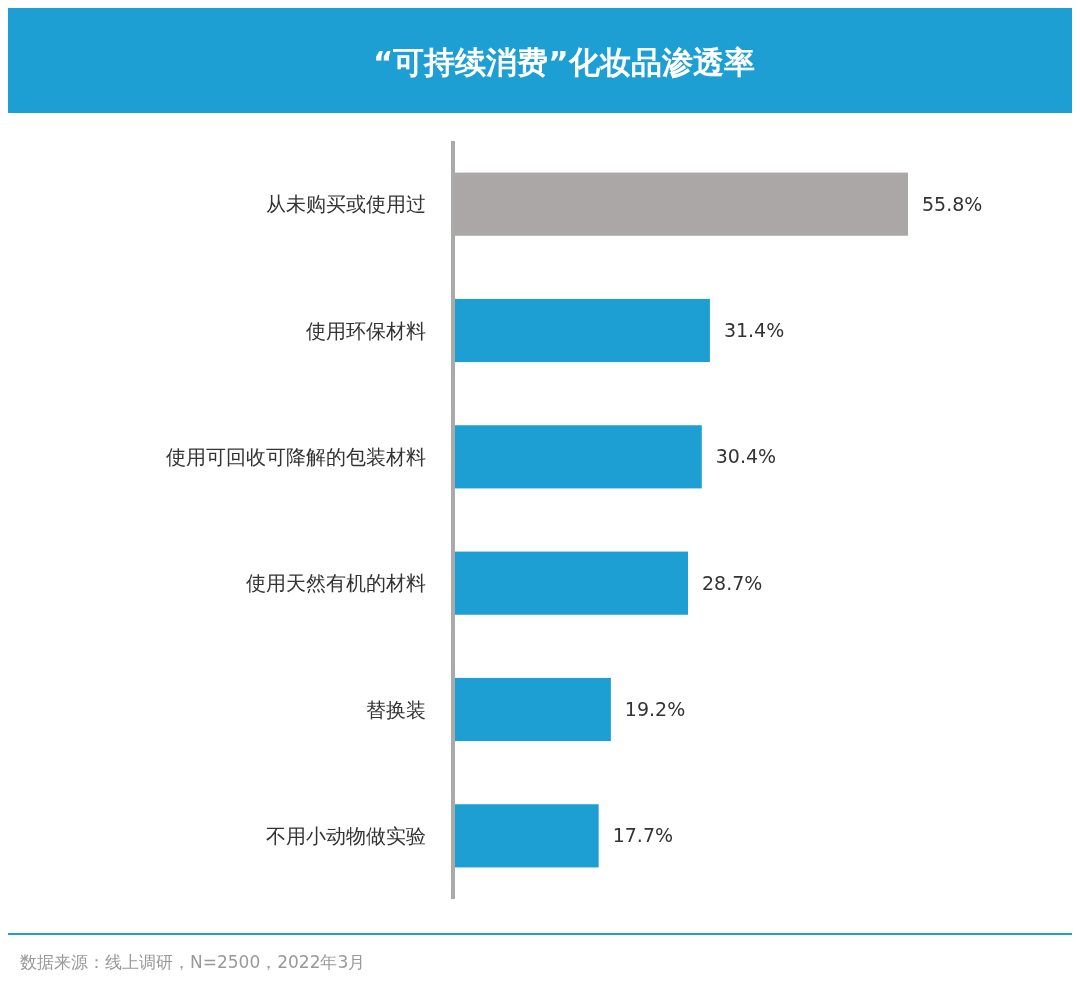 This screenshot has width=1080, height=996. What do you see at coordinates (336, 583) in the screenshot?
I see `y-tick-label: 使用天然有机的材料` at bounding box center [336, 583].